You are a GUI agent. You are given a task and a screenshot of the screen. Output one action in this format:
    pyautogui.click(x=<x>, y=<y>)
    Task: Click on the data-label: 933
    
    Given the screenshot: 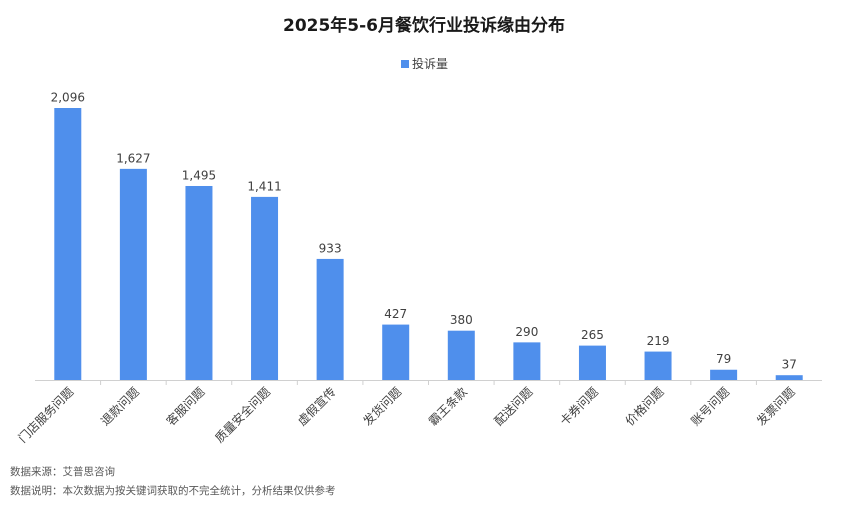 What is the action you would take?
    pyautogui.click(x=330, y=248)
    